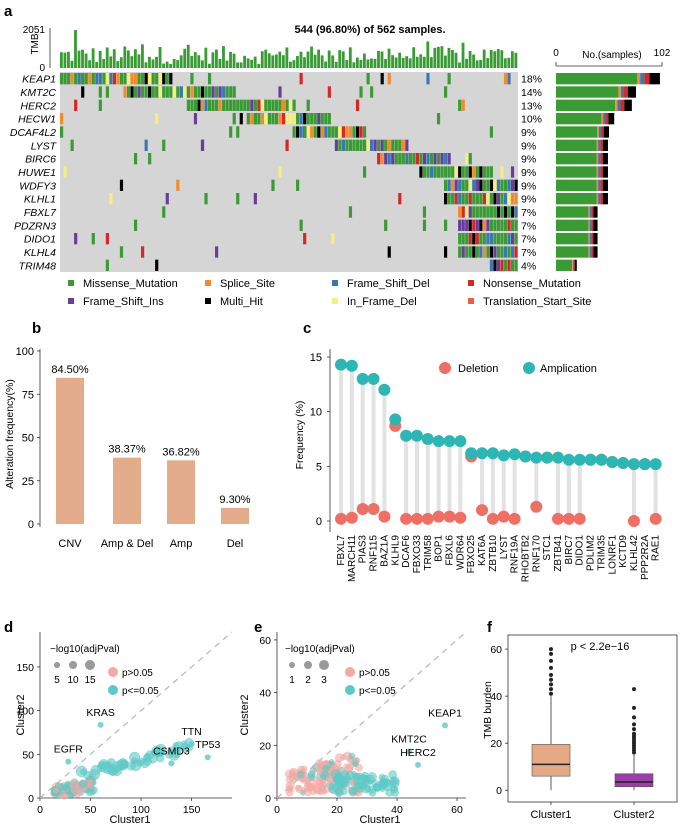  What do you see at coordinates (395, 550) in the screenshot?
I see `gene-label: KLHL9` at bounding box center [395, 550].